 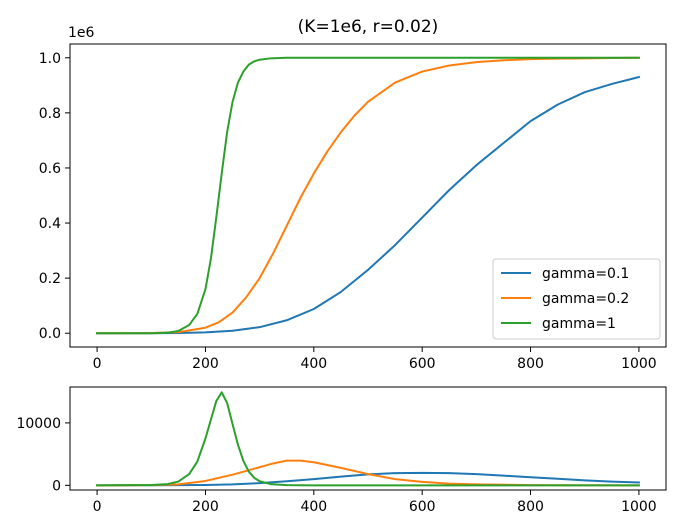 What do you see at coordinates (368, 27) in the screenshot?
I see `chart-title: (K=1e6, r=0.02)` at bounding box center [368, 27].